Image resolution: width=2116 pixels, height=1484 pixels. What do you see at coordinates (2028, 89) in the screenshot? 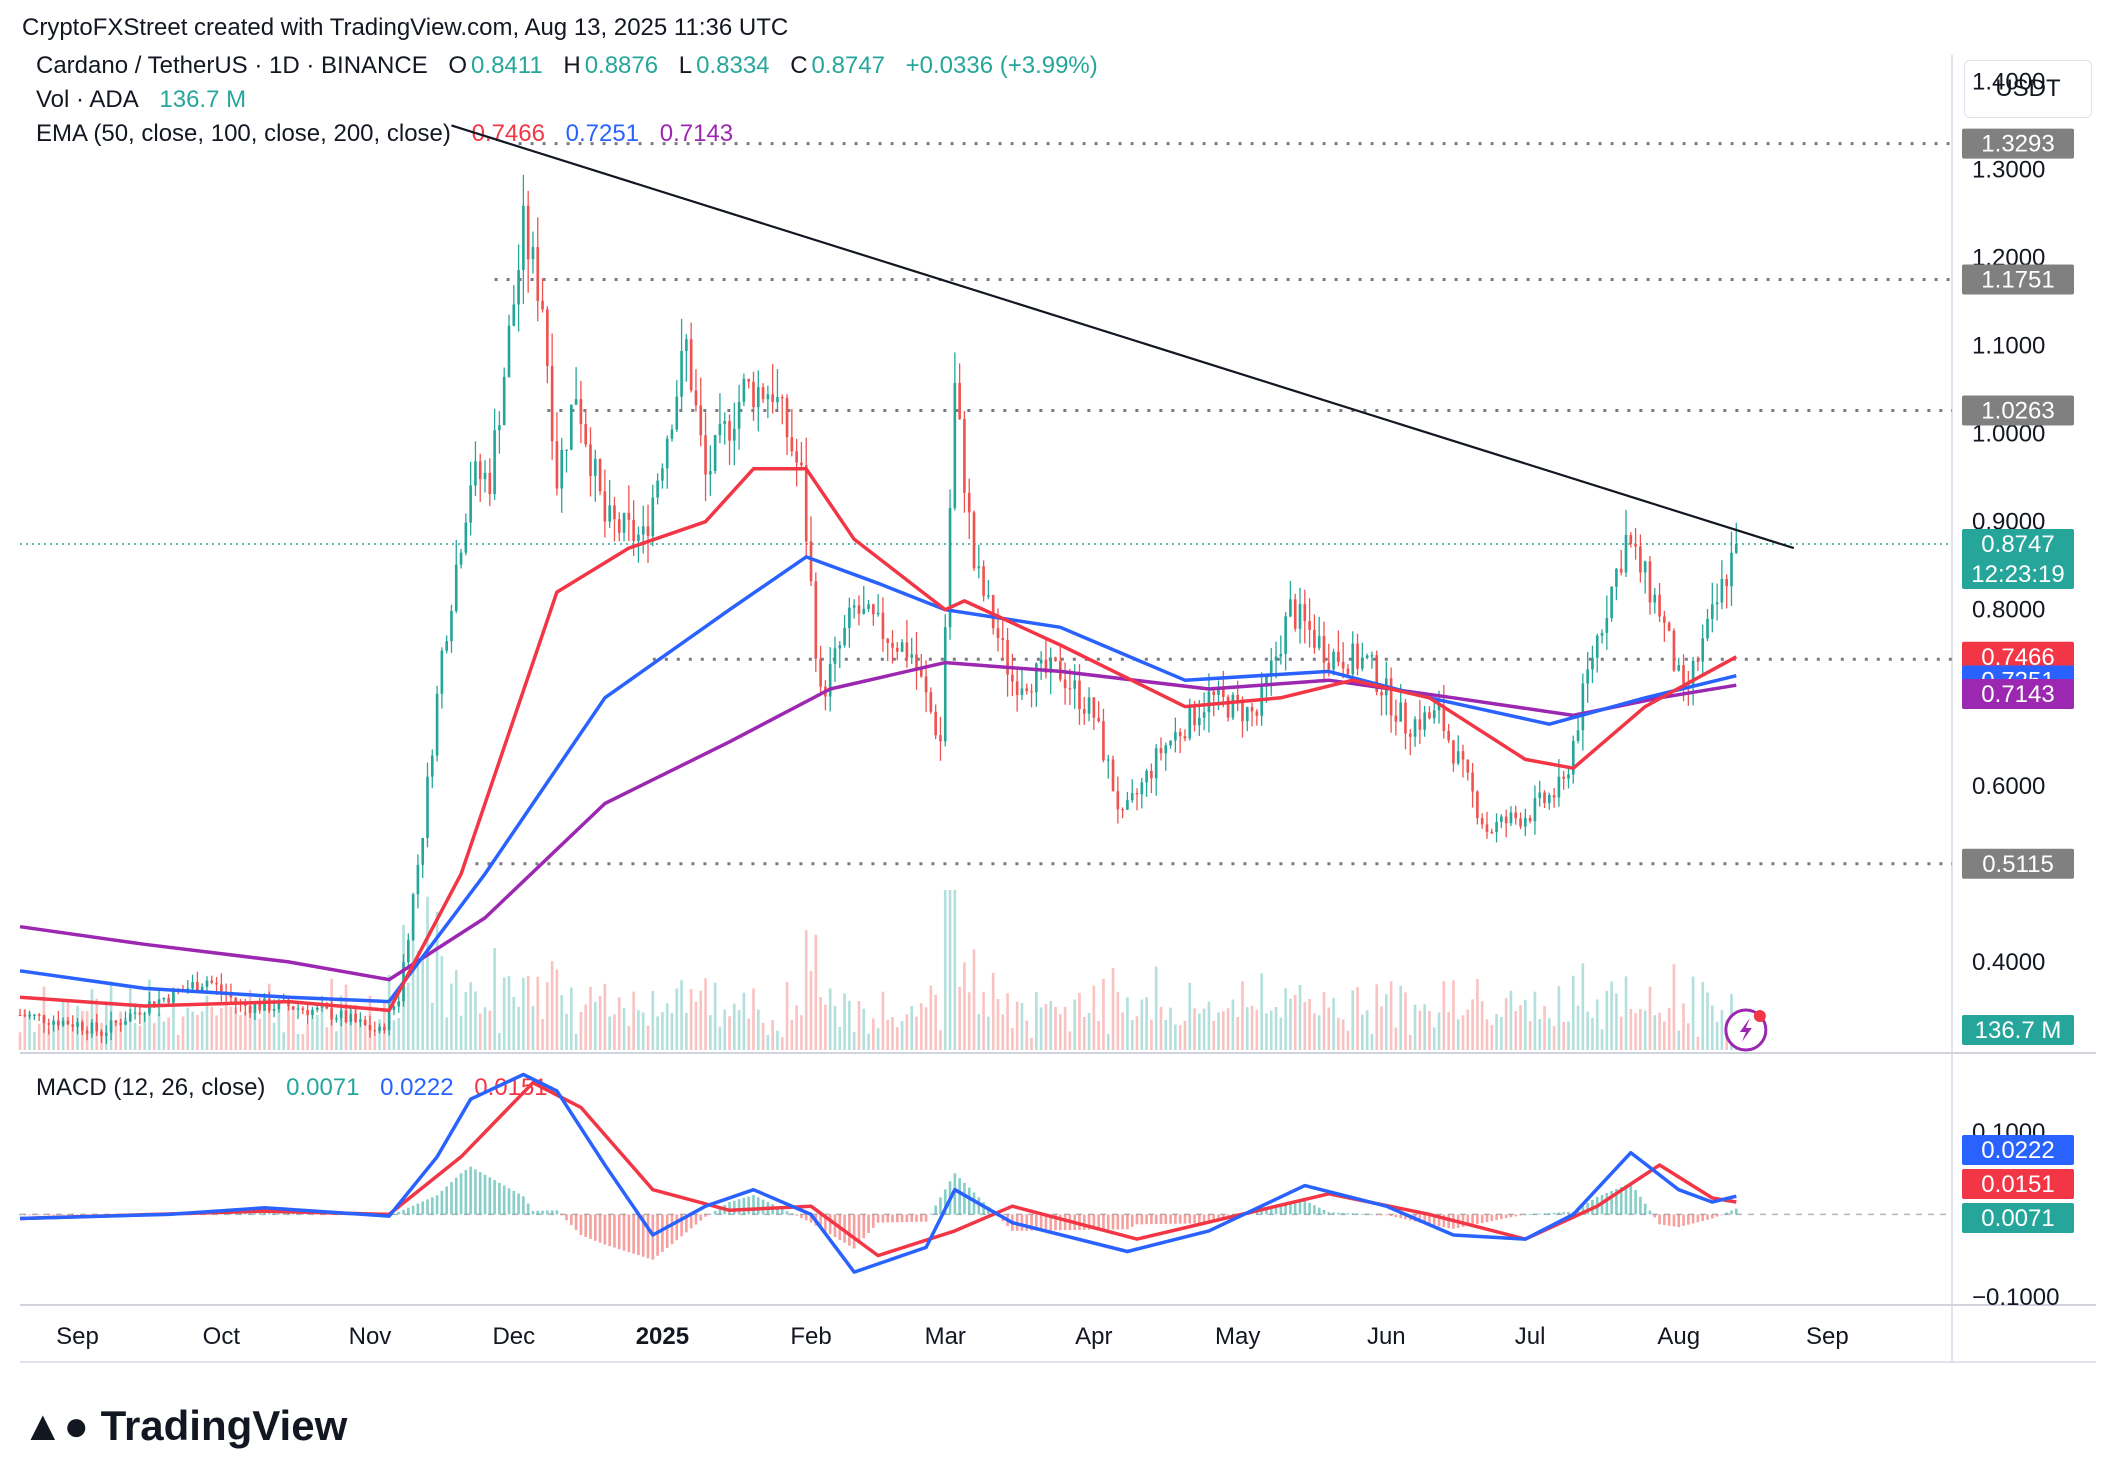
I see `currency-button: USDT` at bounding box center [2028, 89].